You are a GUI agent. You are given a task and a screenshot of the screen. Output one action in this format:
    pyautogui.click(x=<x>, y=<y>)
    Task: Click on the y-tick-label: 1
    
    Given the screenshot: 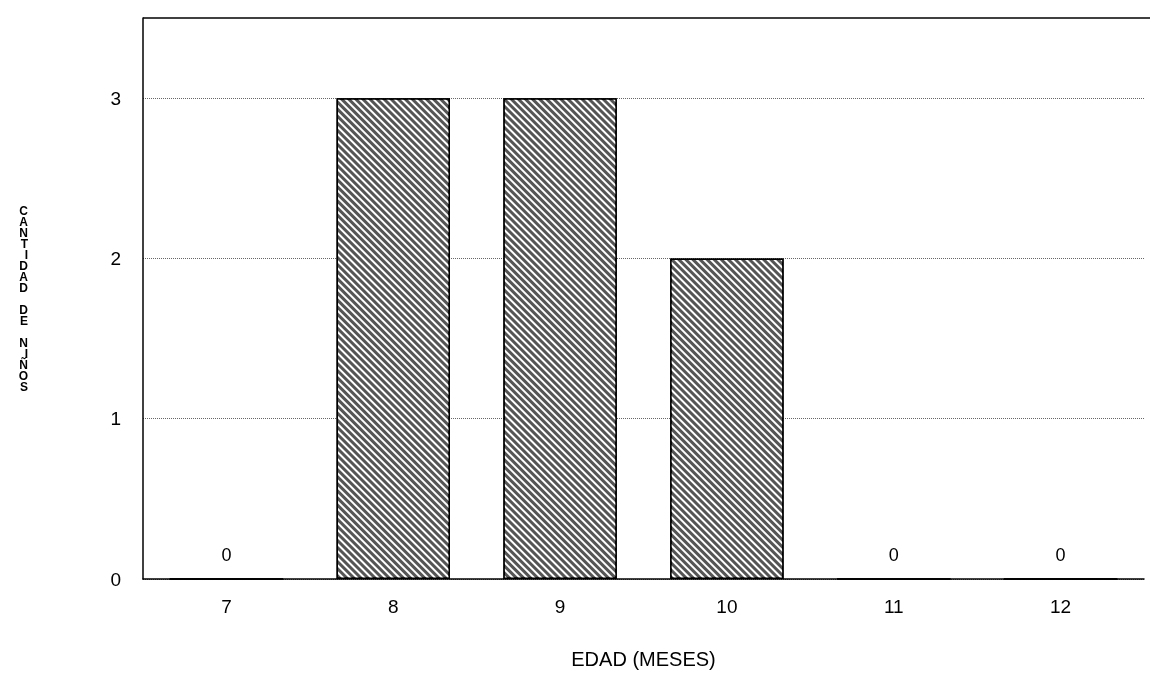 What is the action you would take?
    pyautogui.click(x=115, y=419)
    